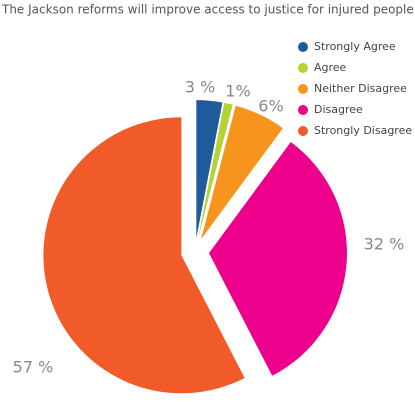 The width and height of the screenshot is (415, 402). I want to click on data-label: 32 %, so click(384, 244).